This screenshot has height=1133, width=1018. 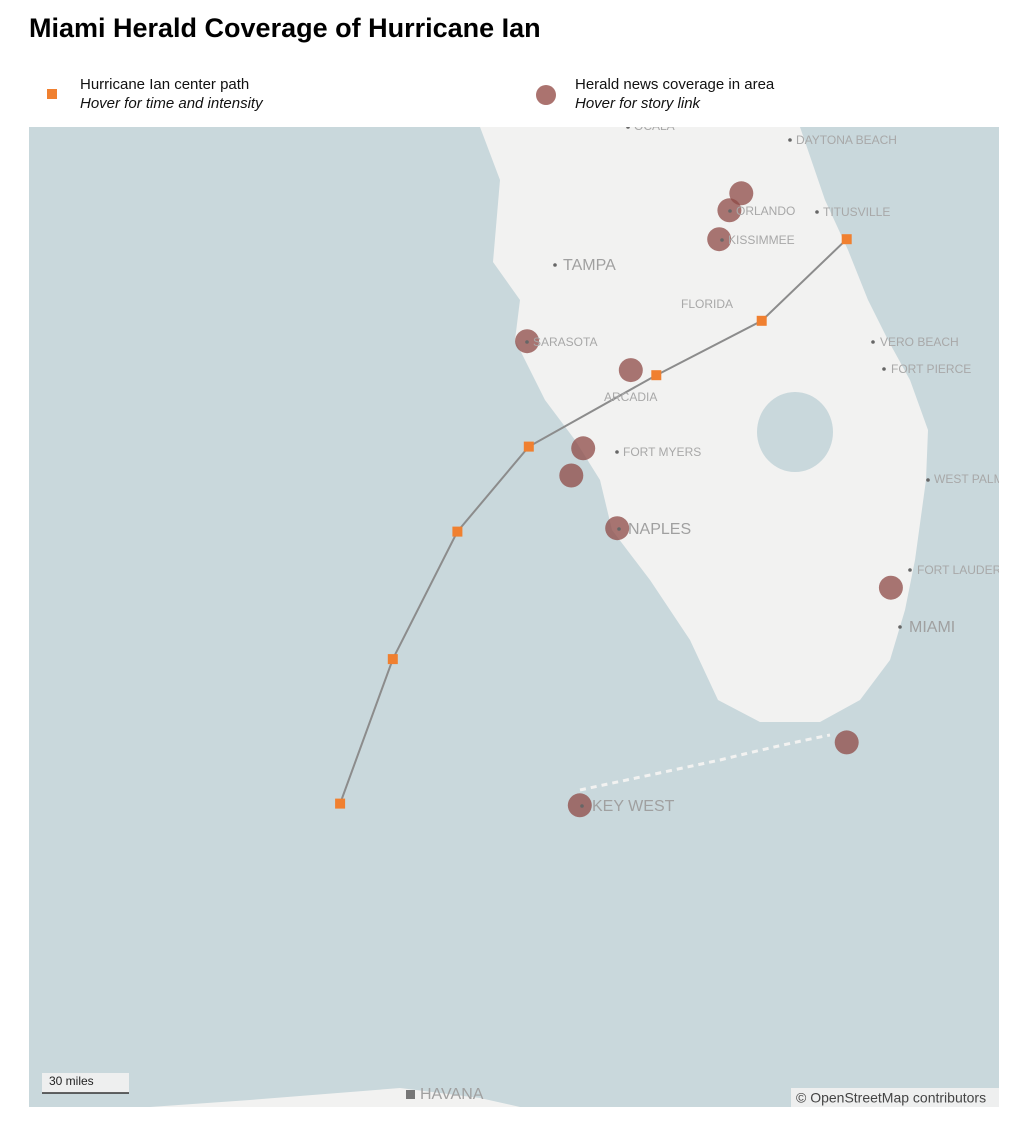 What do you see at coordinates (969, 479) in the screenshot?
I see `city-label: WEST PALM` at bounding box center [969, 479].